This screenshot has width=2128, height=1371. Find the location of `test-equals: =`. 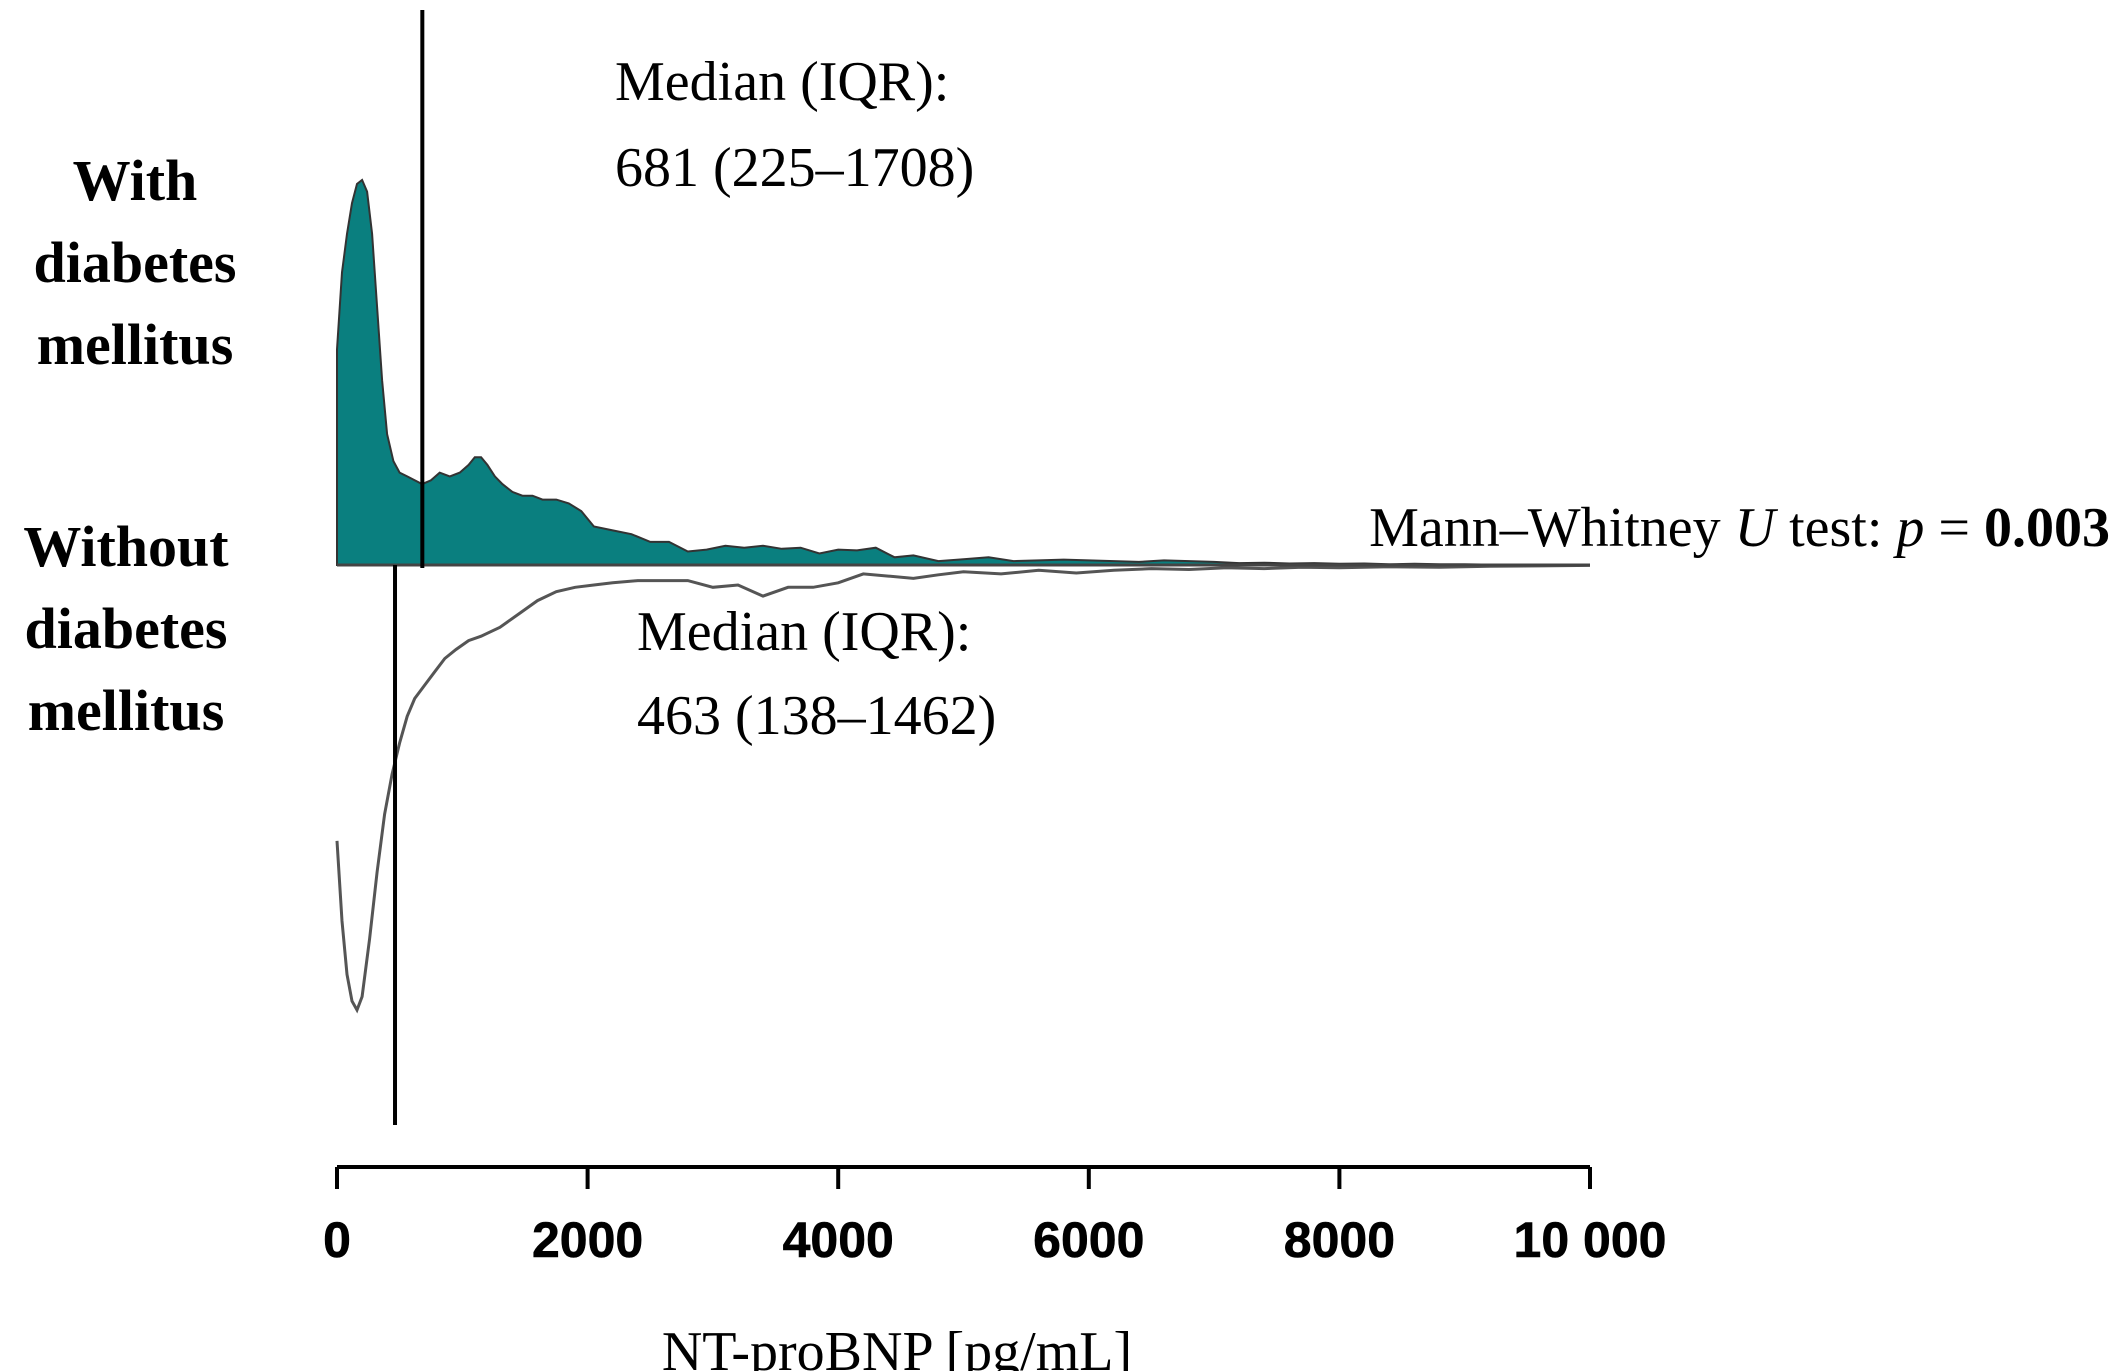

test-equals: = is located at coordinates (1954, 528).